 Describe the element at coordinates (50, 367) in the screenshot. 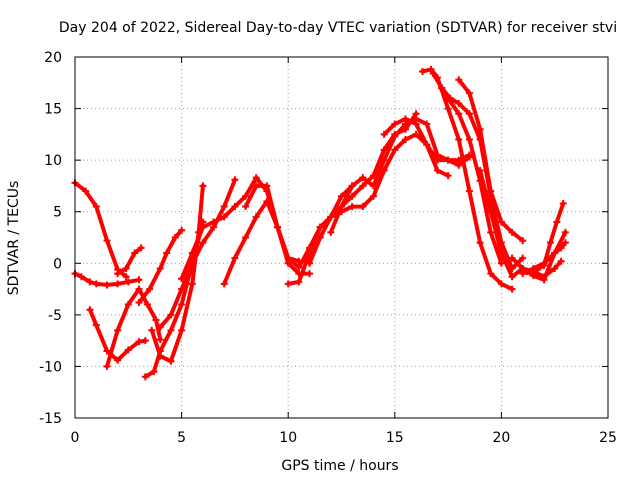

I see `y-tick-label: -10` at that location.